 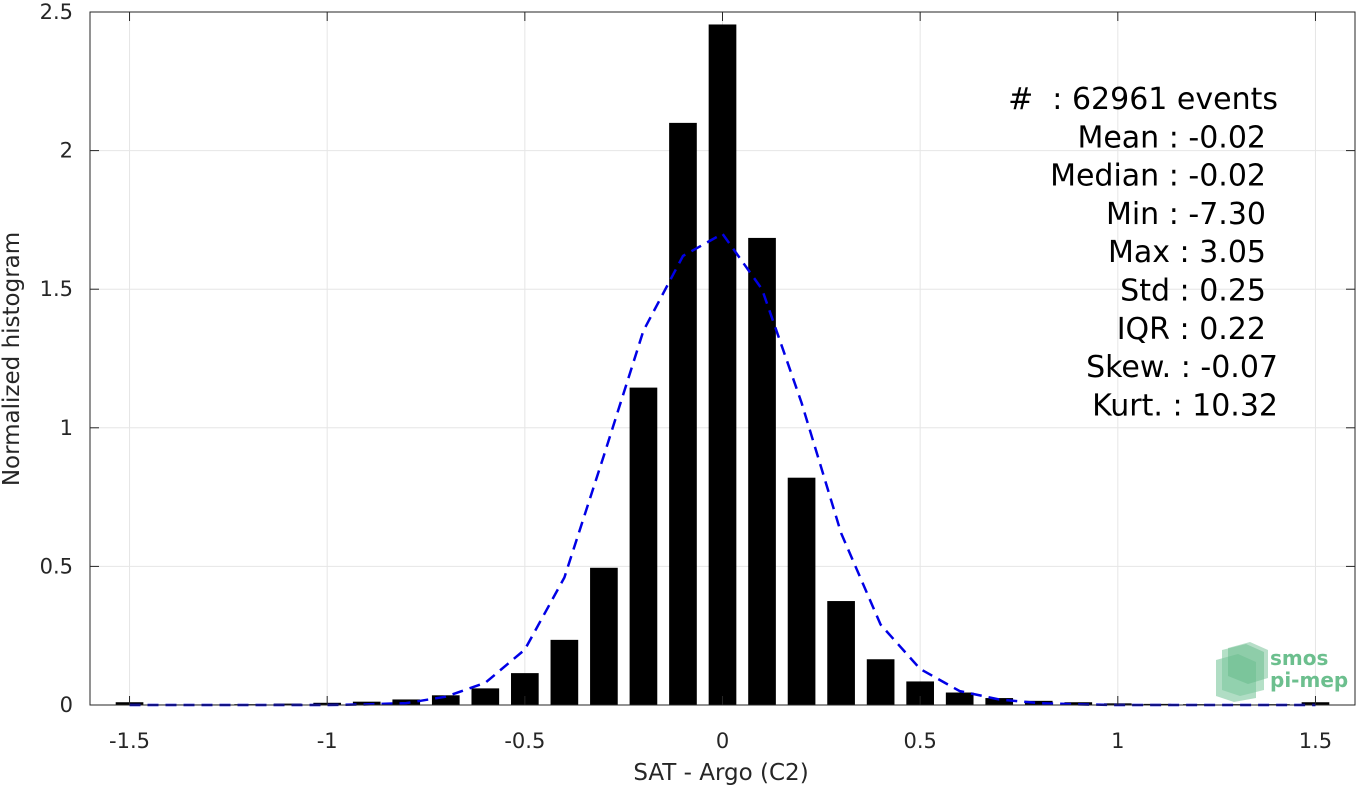 What do you see at coordinates (919, 741) in the screenshot?
I see `x-tick-label: 0.5` at bounding box center [919, 741].